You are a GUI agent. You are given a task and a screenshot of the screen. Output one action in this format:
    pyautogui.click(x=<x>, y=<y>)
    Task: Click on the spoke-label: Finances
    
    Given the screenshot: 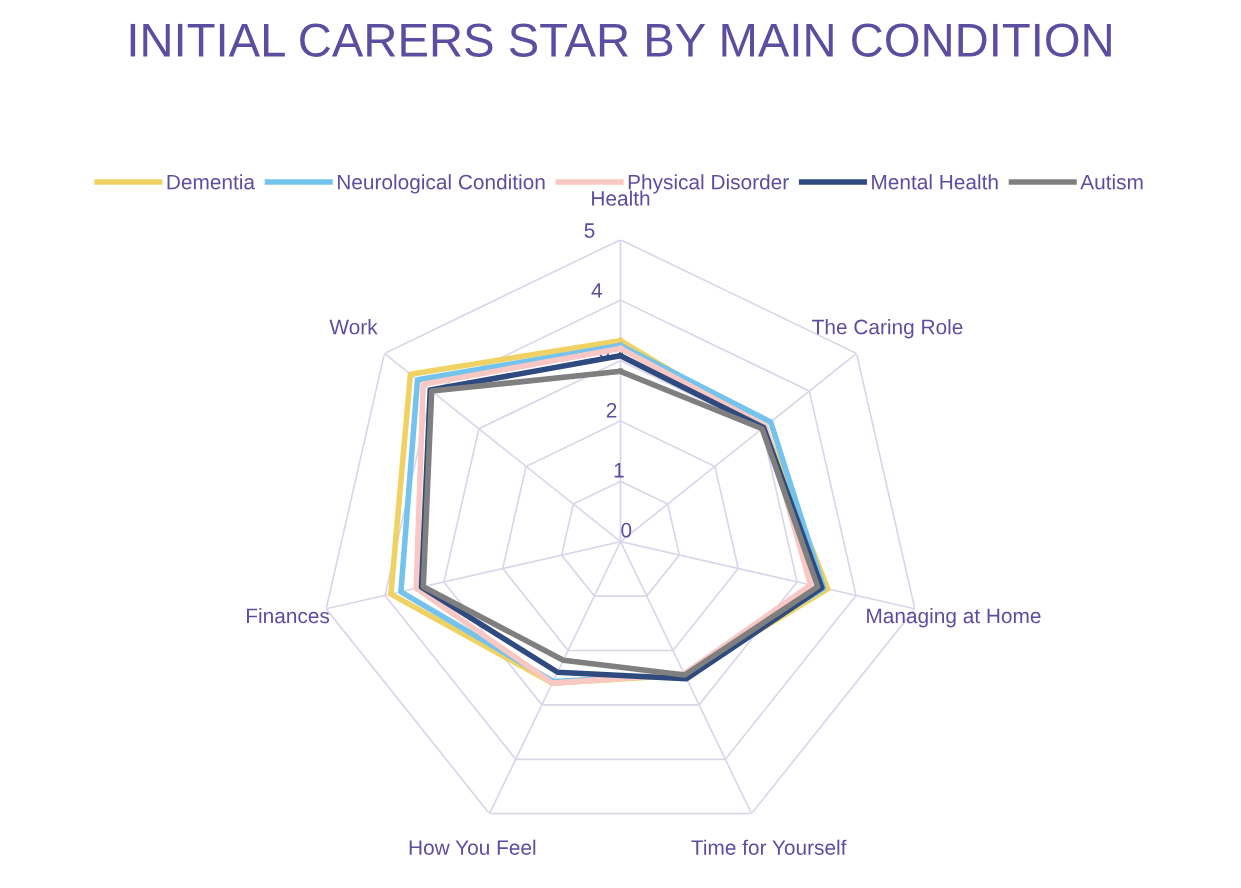 What is the action you would take?
    pyautogui.click(x=288, y=615)
    